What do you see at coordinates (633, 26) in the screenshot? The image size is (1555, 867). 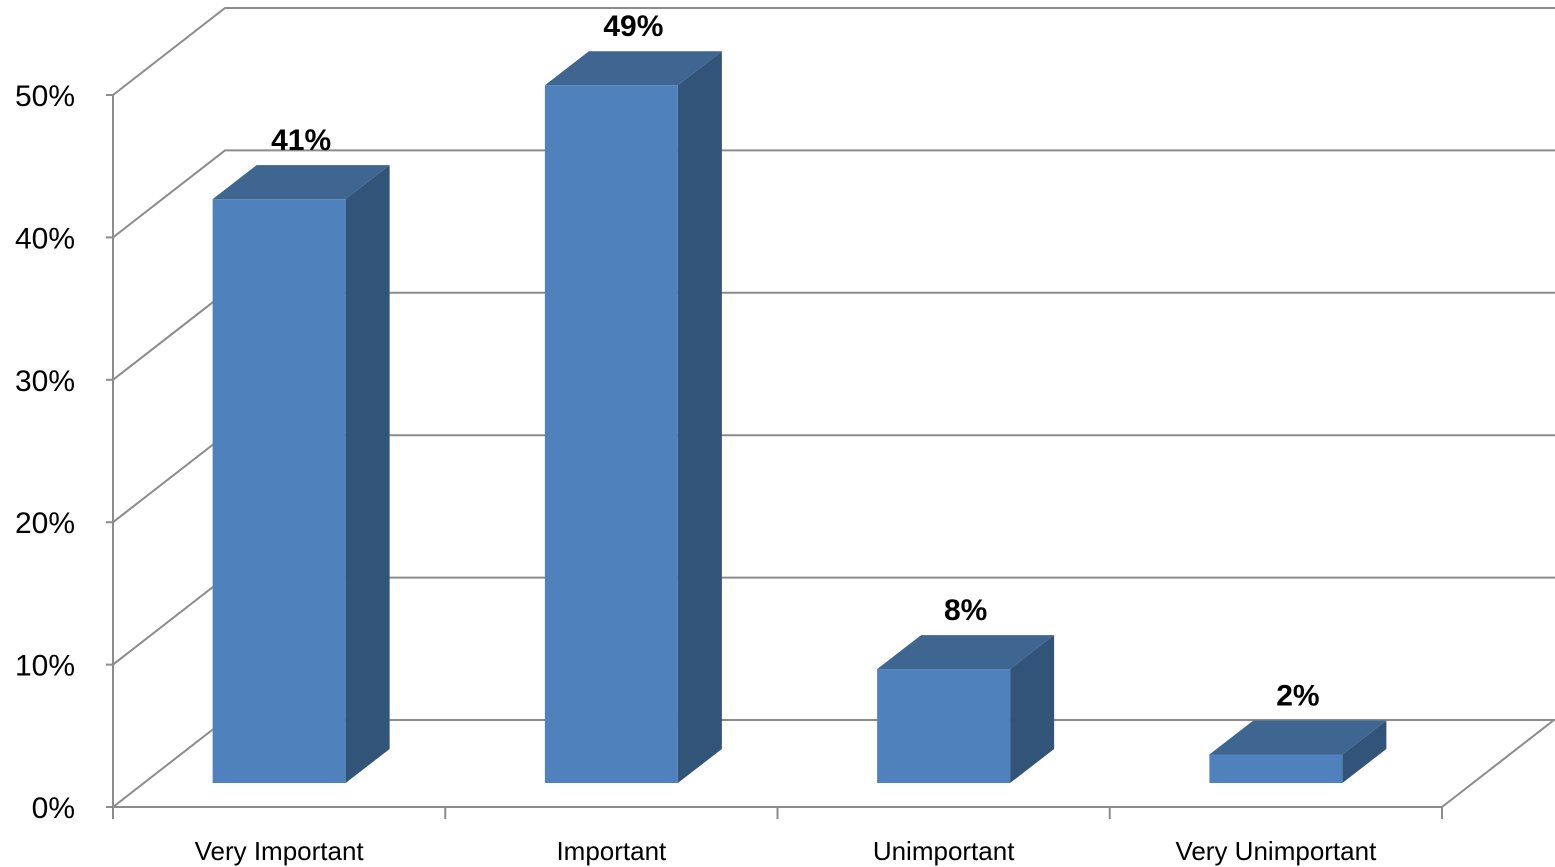 I see `data-label: 49%` at bounding box center [633, 26].